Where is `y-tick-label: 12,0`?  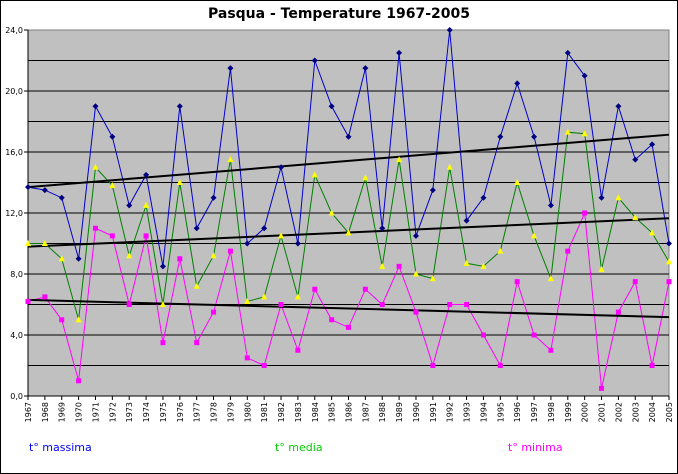
y-tick-label: 12,0 is located at coordinates (14, 213).